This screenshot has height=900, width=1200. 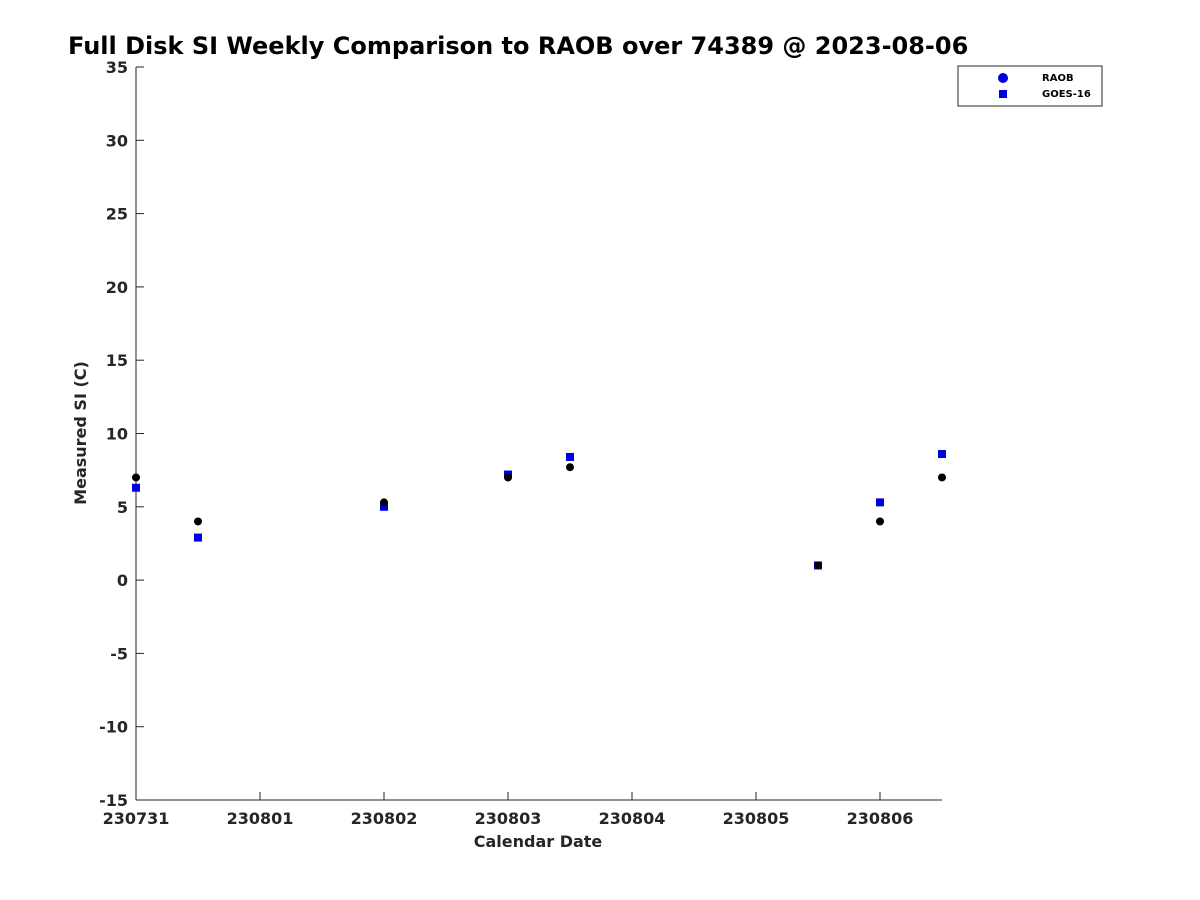 What do you see at coordinates (80, 433) in the screenshot?
I see `y-axis-label: Measured SI (C)` at bounding box center [80, 433].